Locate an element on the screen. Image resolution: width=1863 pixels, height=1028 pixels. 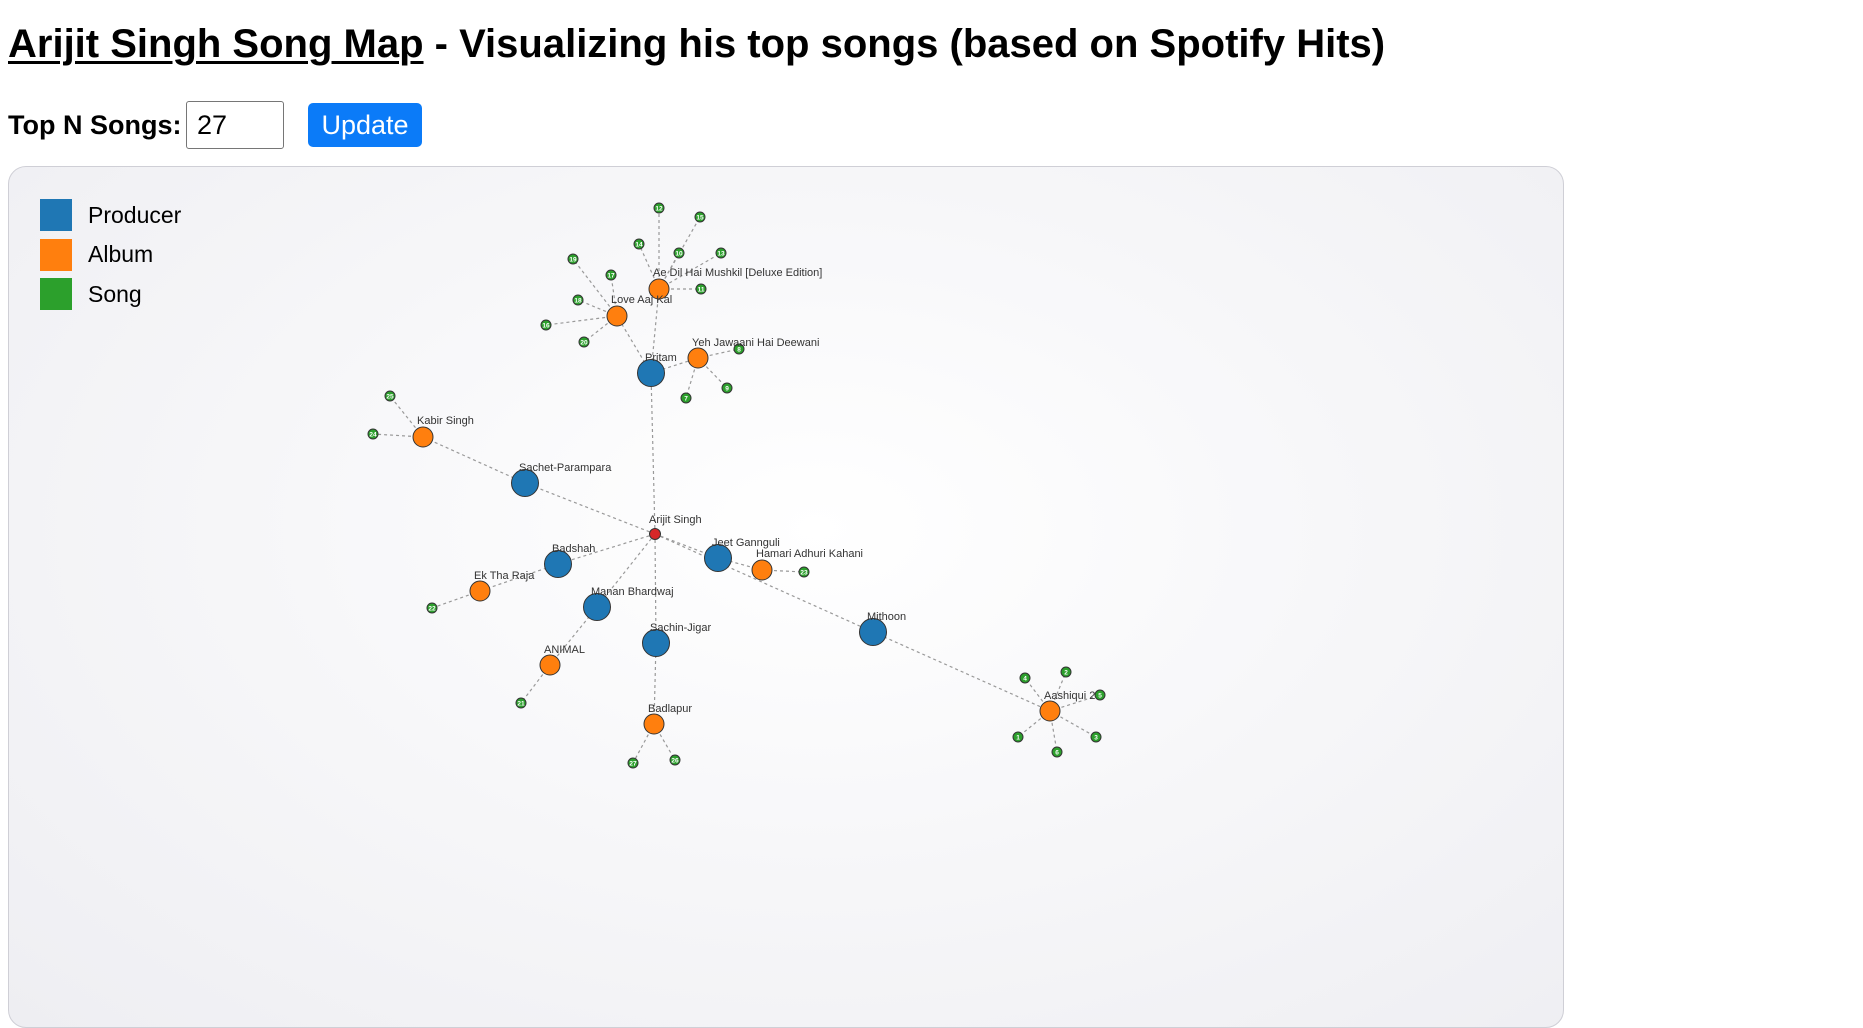
song-number-label: 16 is located at coordinates (546, 325).